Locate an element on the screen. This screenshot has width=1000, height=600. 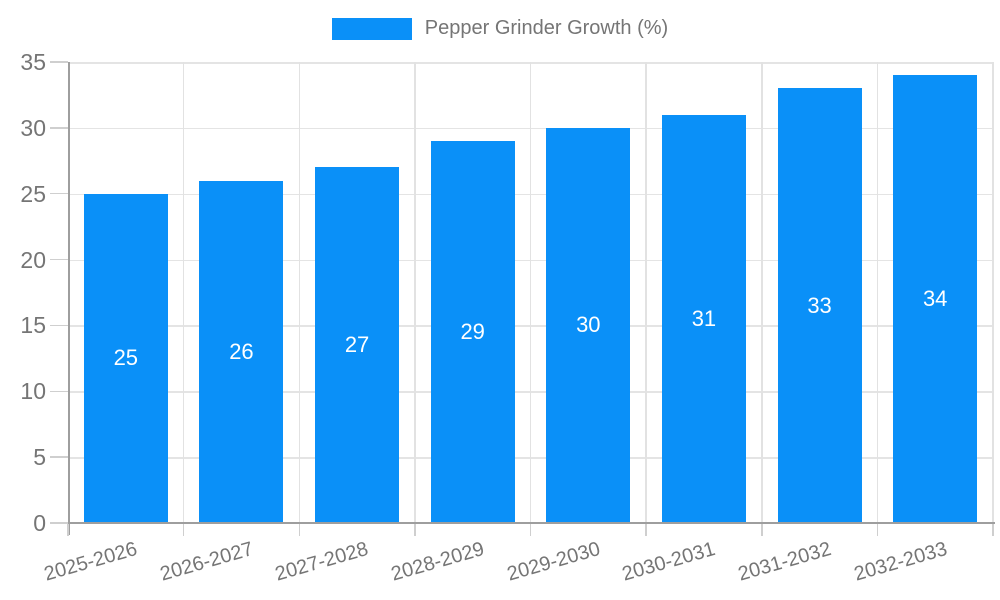
y-axis-label: 25 is located at coordinates (33, 193).